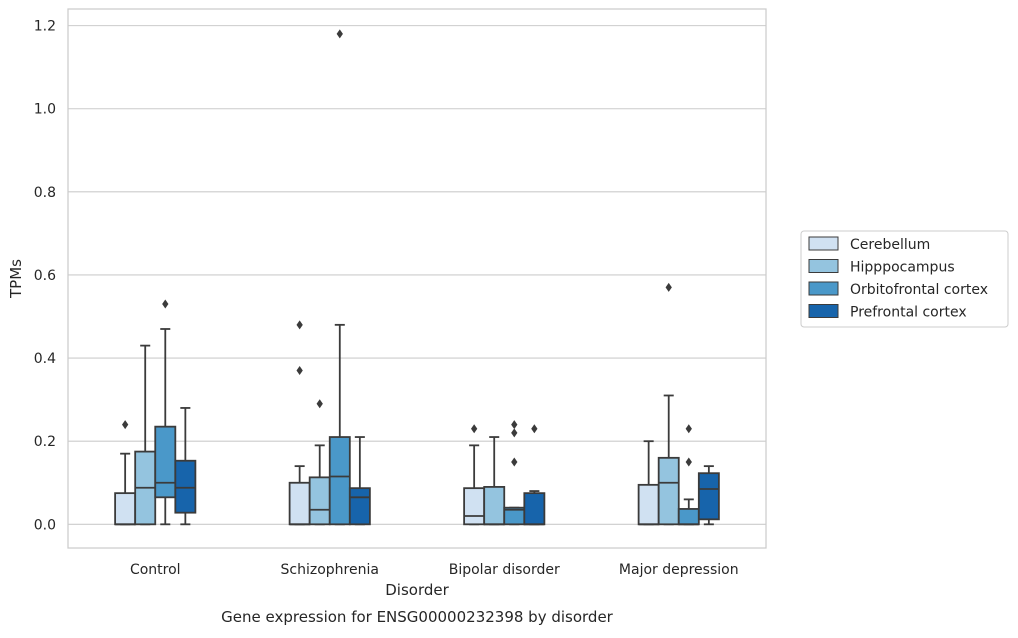 The width and height of the screenshot is (1018, 638). I want to click on legend-item: Cerebellum, so click(869, 244).